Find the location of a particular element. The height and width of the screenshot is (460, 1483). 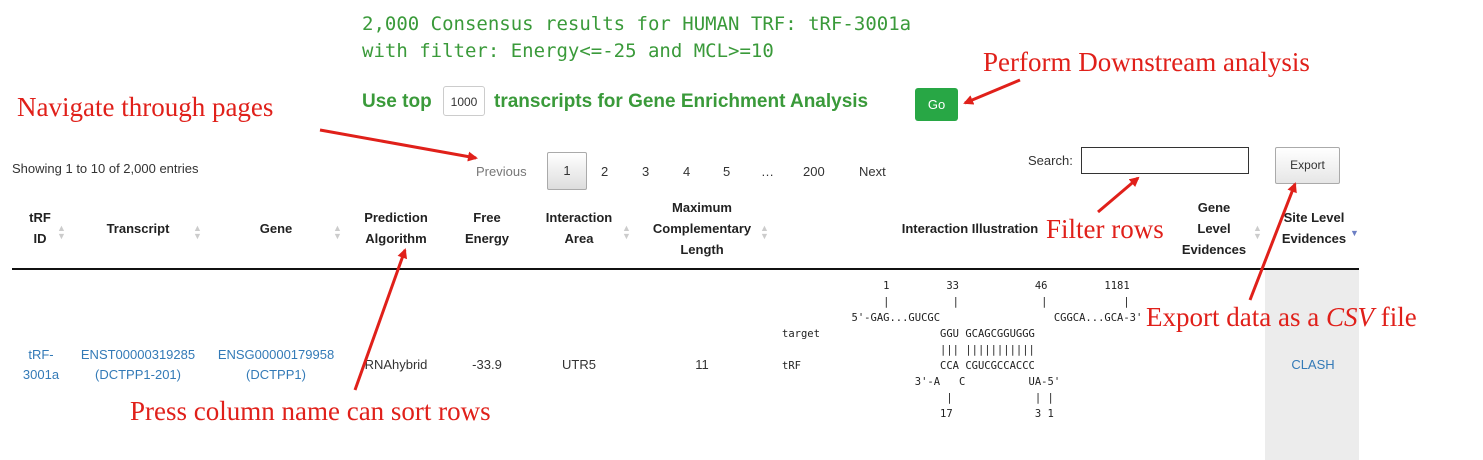

column-header-gene-evidence: Gene Level Evidences is located at coordinates (1214, 228).